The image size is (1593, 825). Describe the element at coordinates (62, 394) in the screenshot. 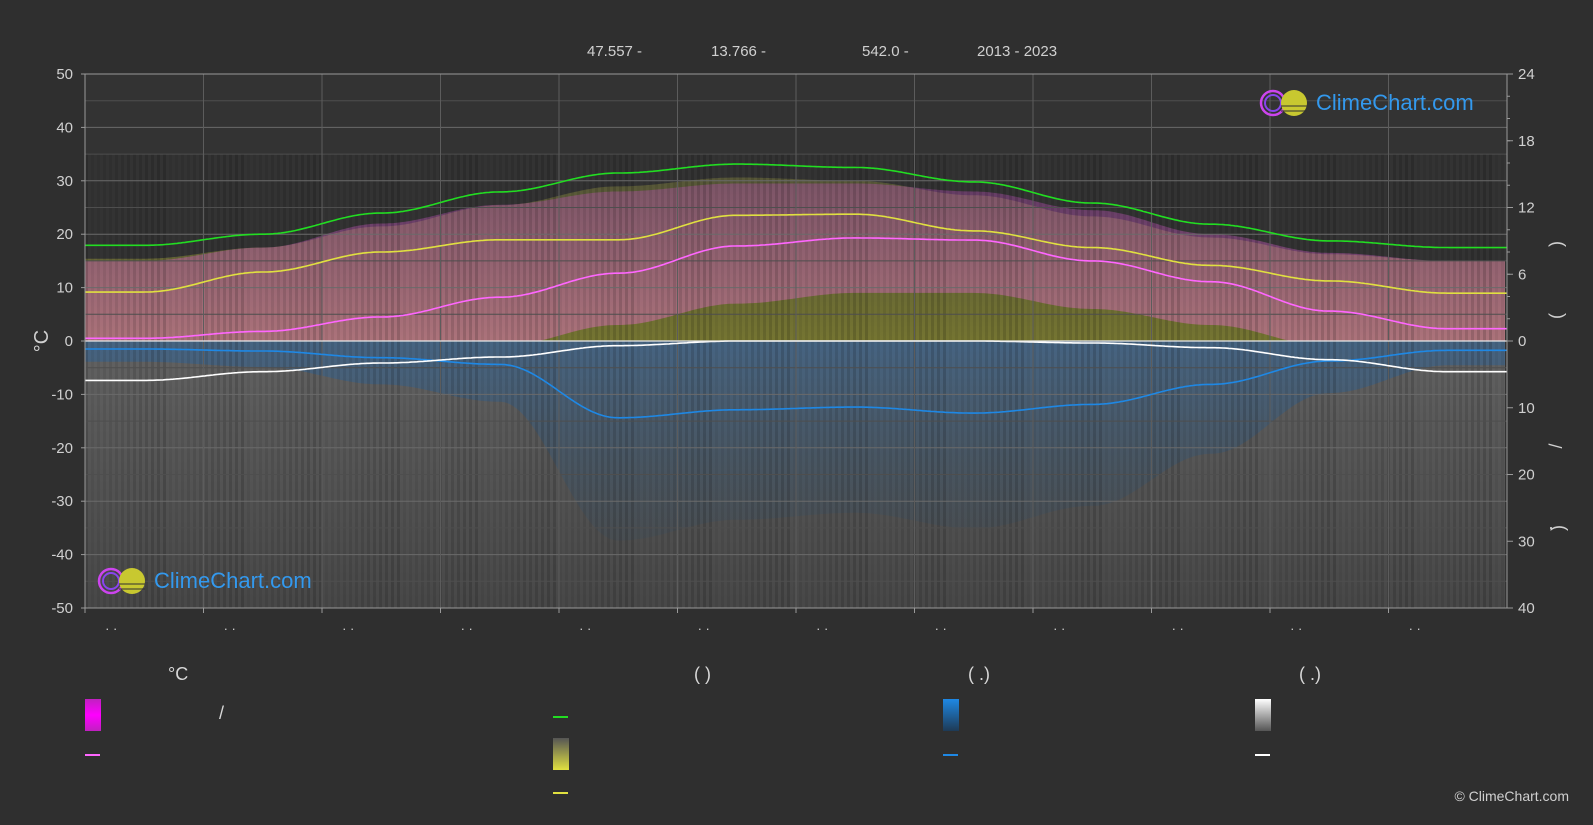

I see `y-tick-label-left: -10` at that location.